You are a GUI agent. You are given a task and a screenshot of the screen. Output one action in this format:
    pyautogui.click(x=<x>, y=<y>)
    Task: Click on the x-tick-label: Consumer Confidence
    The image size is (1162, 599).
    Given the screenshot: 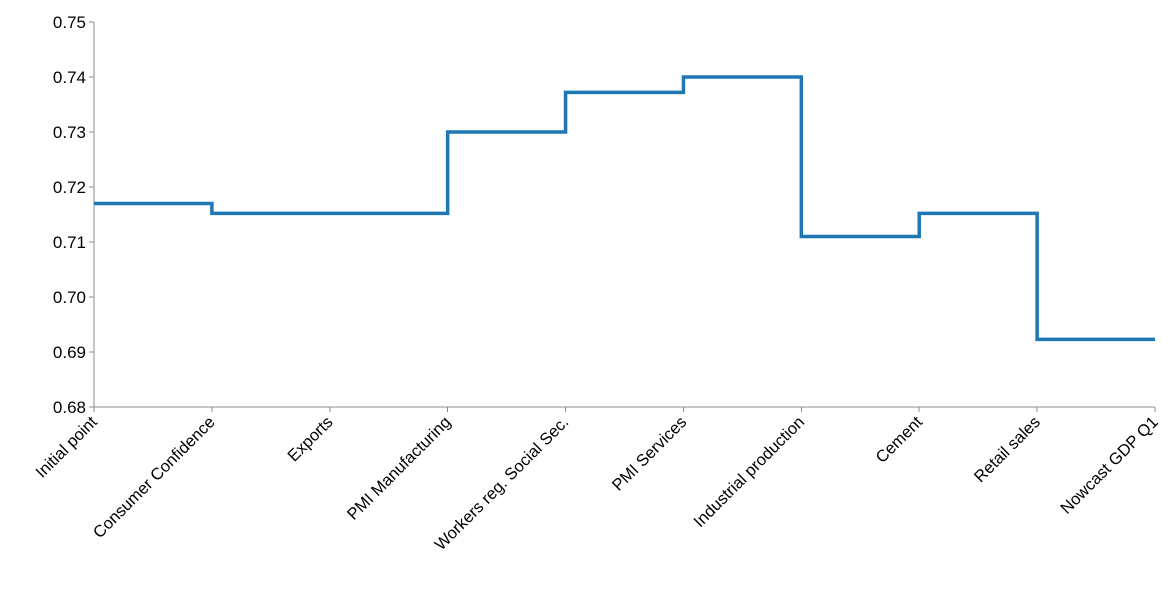 What is the action you would take?
    pyautogui.click(x=154, y=477)
    